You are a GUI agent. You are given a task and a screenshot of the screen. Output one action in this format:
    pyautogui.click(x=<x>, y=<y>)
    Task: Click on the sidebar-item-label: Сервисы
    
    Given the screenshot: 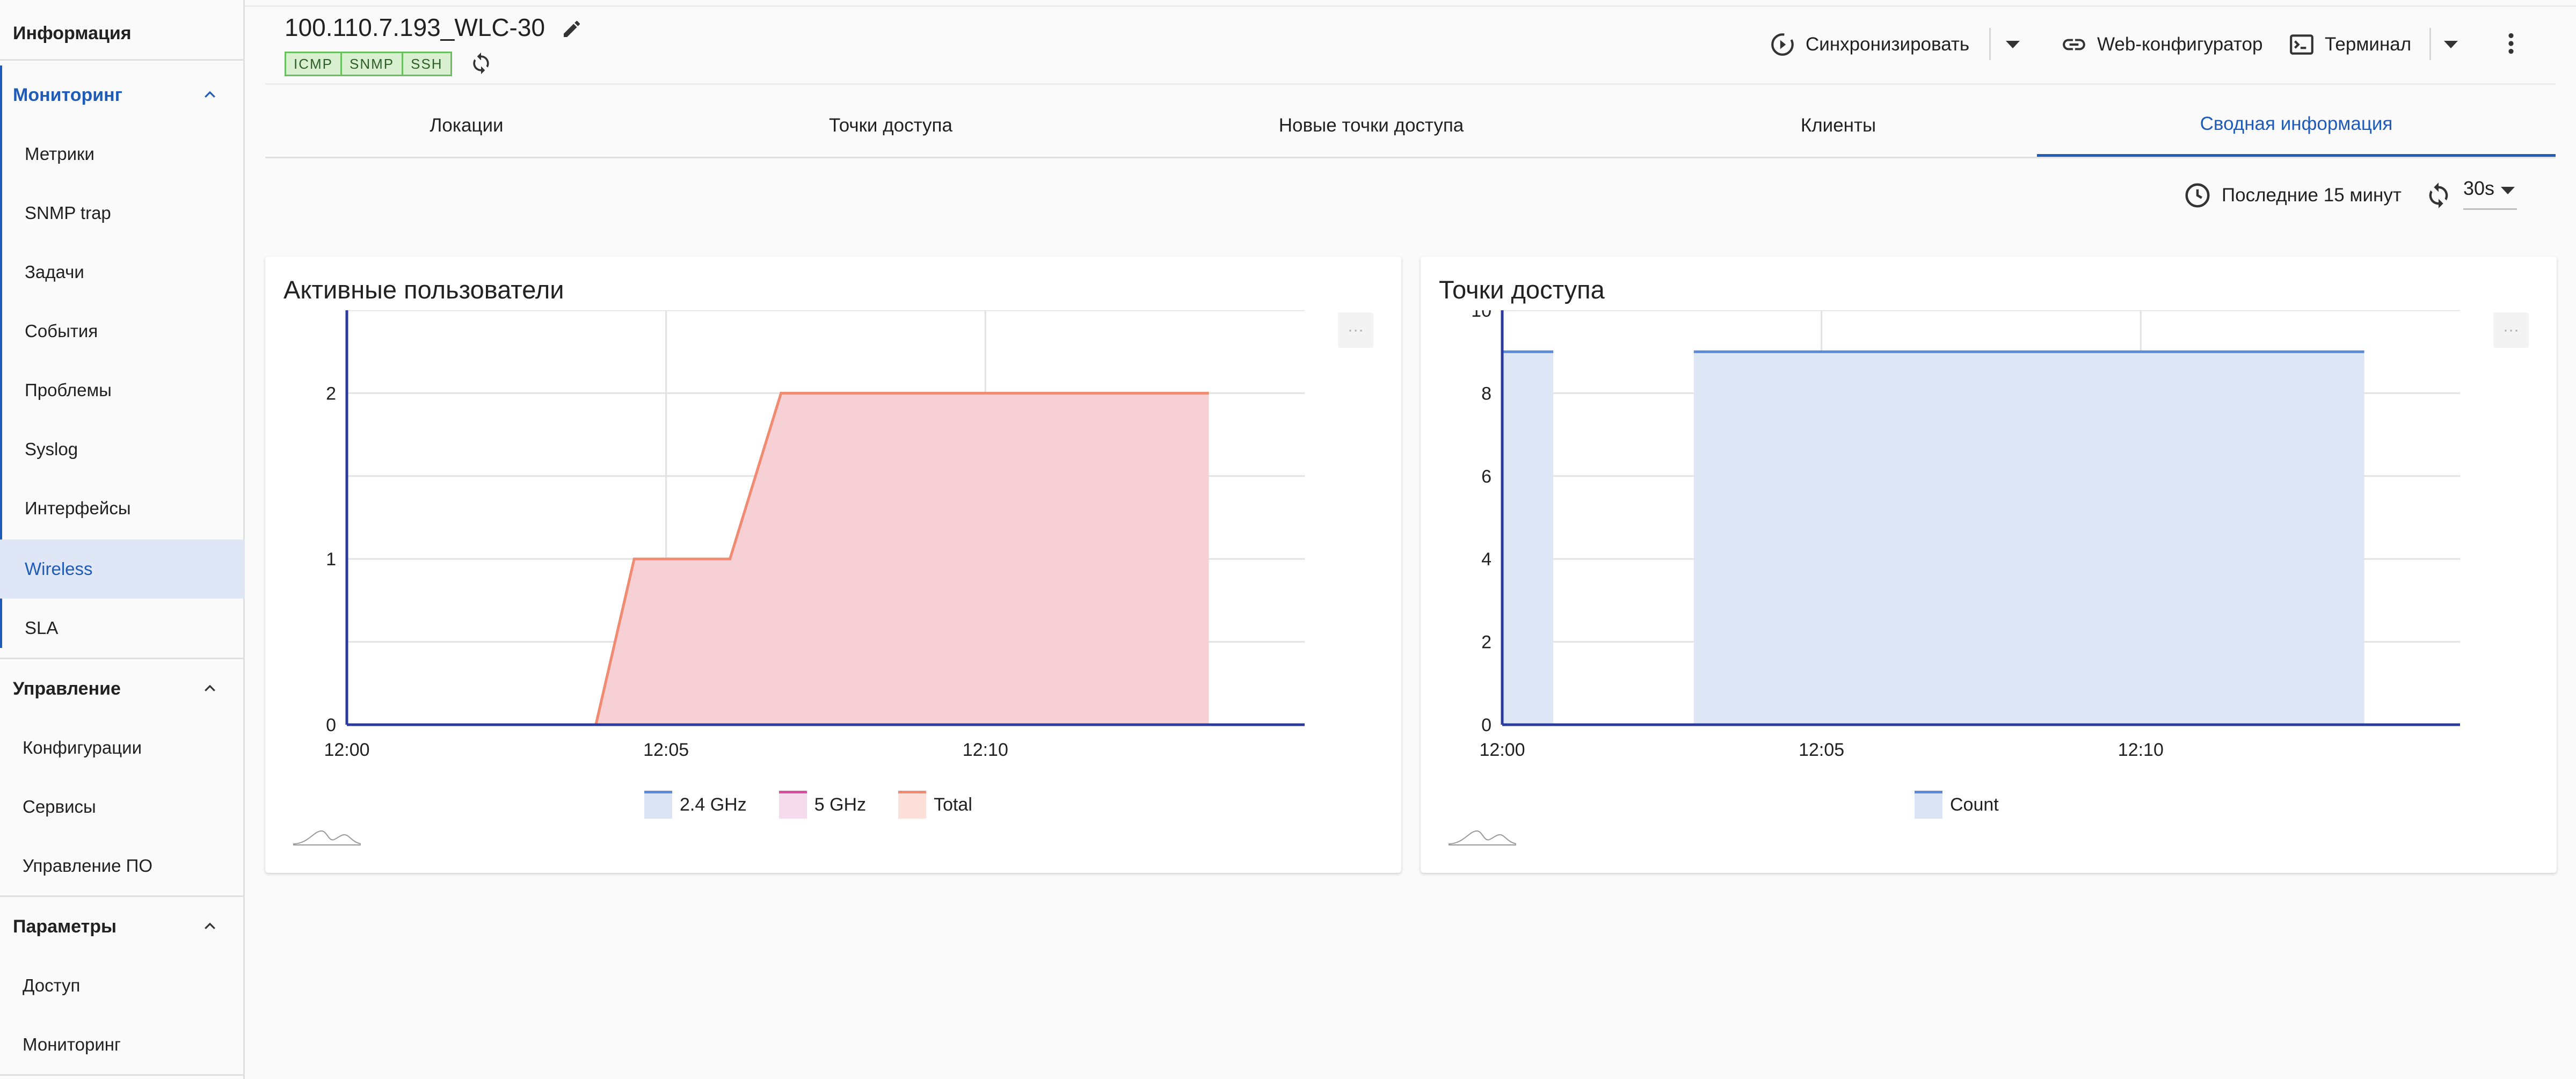 What is the action you would take?
    pyautogui.click(x=59, y=806)
    